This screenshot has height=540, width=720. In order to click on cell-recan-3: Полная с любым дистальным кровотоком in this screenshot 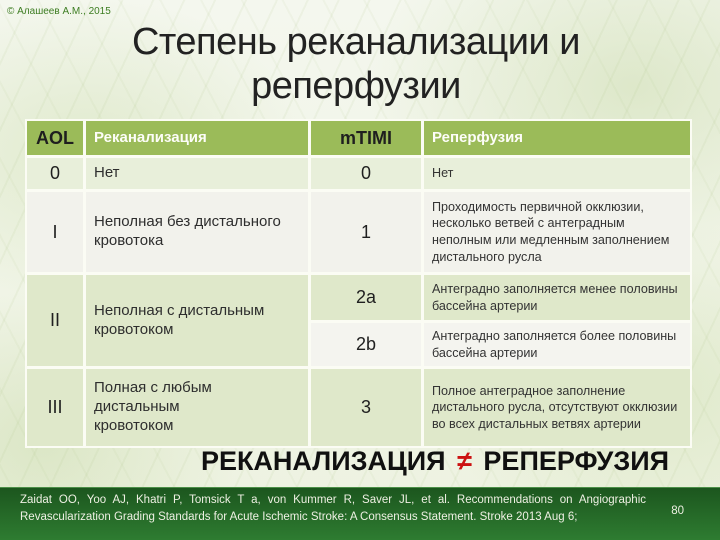, I will do `click(197, 407)`.